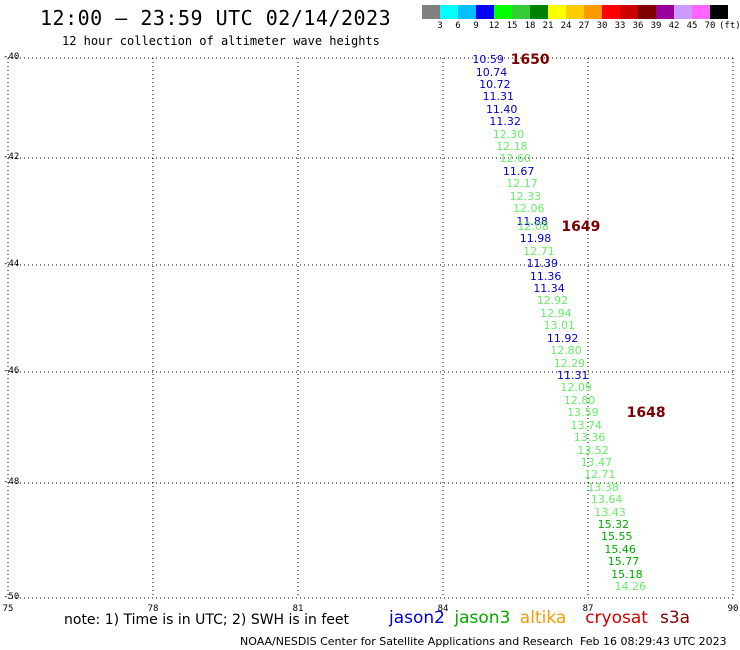  I want to click on wave-height-label: 11.67, so click(518, 171).